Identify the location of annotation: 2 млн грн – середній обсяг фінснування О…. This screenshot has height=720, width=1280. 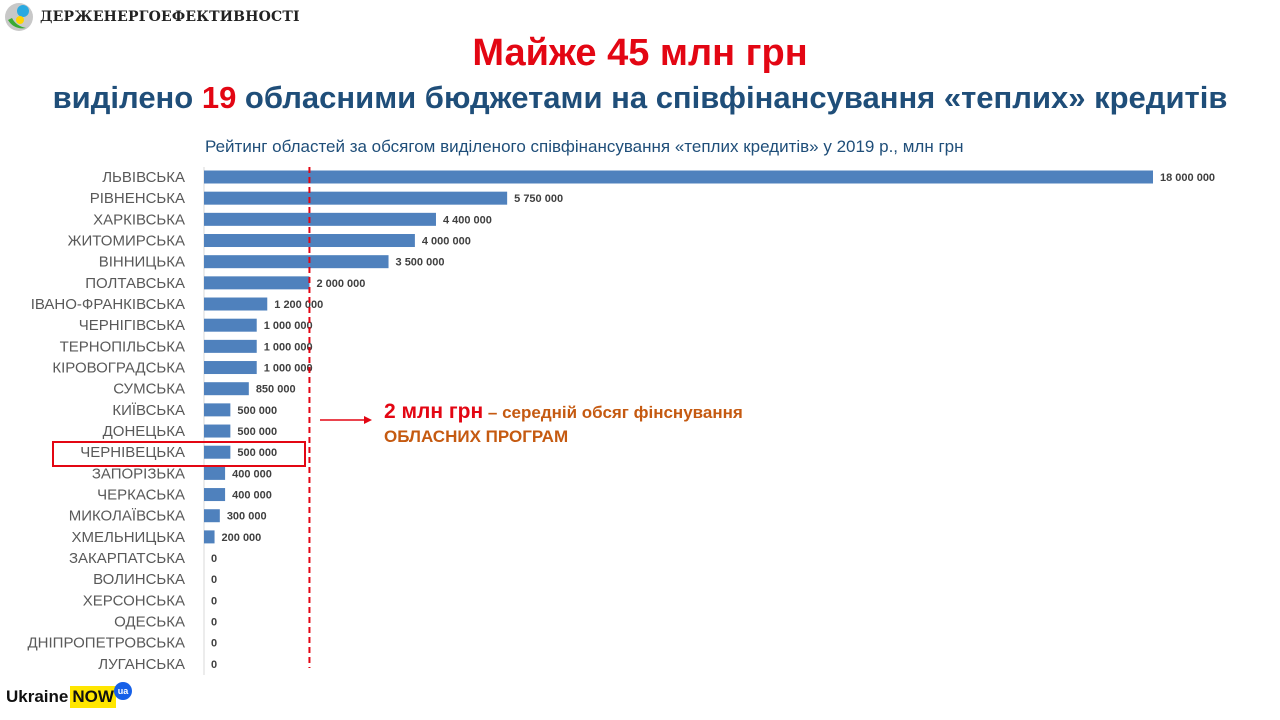
(563, 424).